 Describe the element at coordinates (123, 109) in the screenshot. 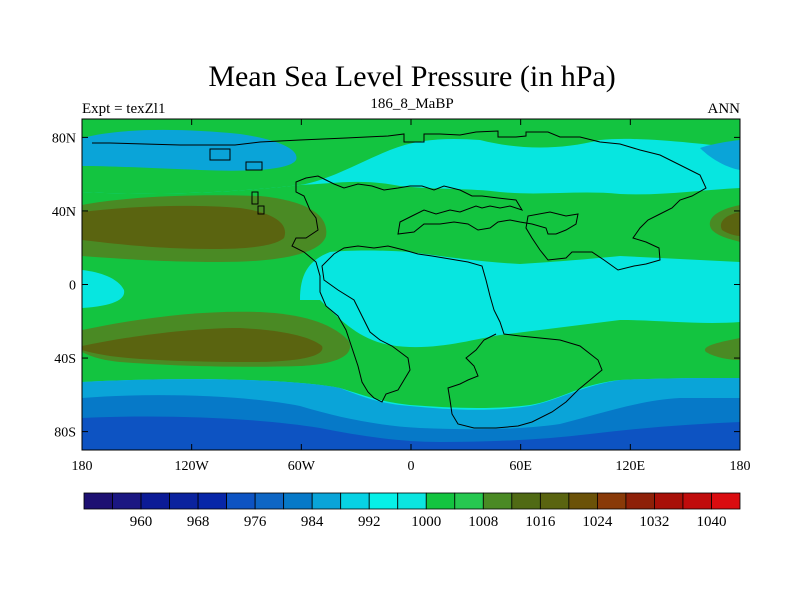

I see `experiment-label: Expt = texZl1` at that location.